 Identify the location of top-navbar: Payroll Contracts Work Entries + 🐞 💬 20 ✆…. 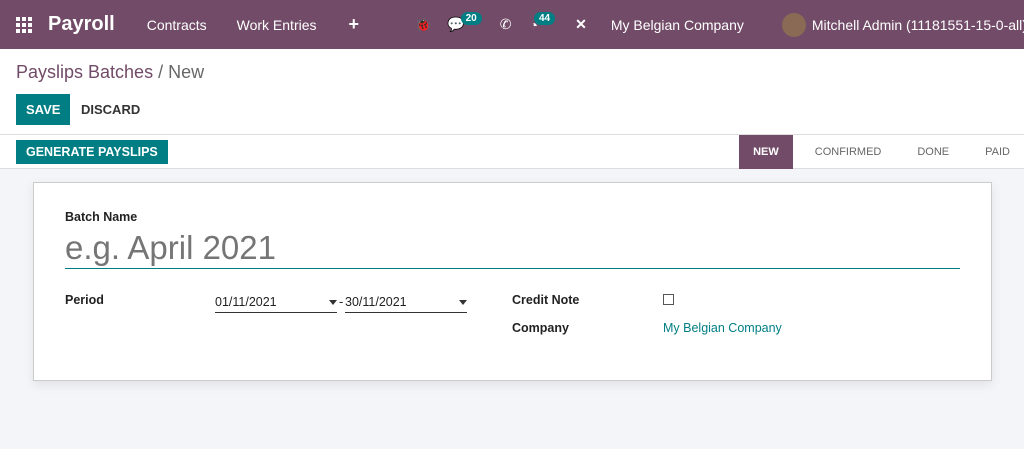
(512, 24).